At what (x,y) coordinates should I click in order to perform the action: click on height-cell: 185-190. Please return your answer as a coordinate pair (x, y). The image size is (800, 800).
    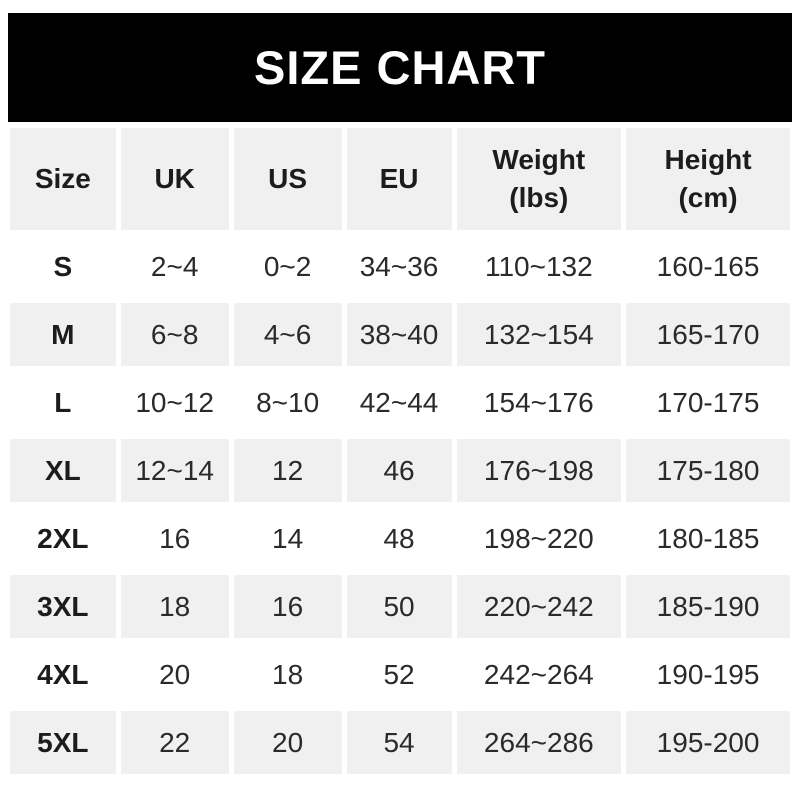
    Looking at the image, I should click on (708, 606).